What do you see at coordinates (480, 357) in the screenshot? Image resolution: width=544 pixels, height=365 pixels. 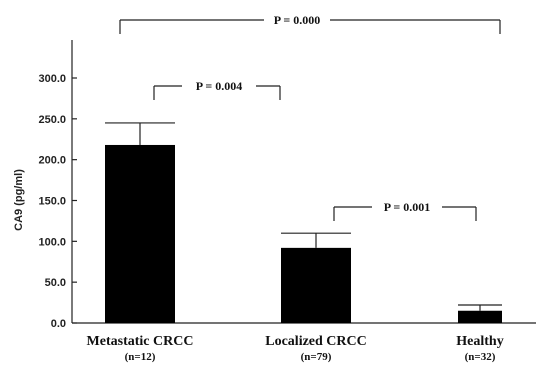 I see `sample-size-label: (n=32)` at bounding box center [480, 357].